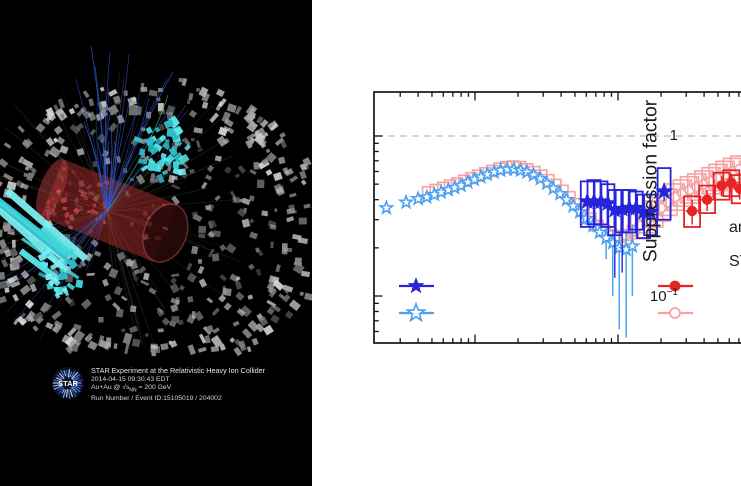 This screenshot has width=741, height=486. I want to click on star-logo-rays, so click(67, 384).